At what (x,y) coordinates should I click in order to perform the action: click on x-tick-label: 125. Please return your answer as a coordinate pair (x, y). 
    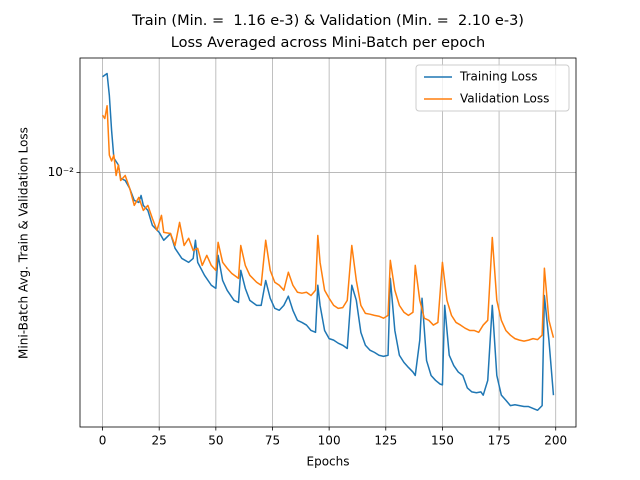
    Looking at the image, I should click on (385, 441).